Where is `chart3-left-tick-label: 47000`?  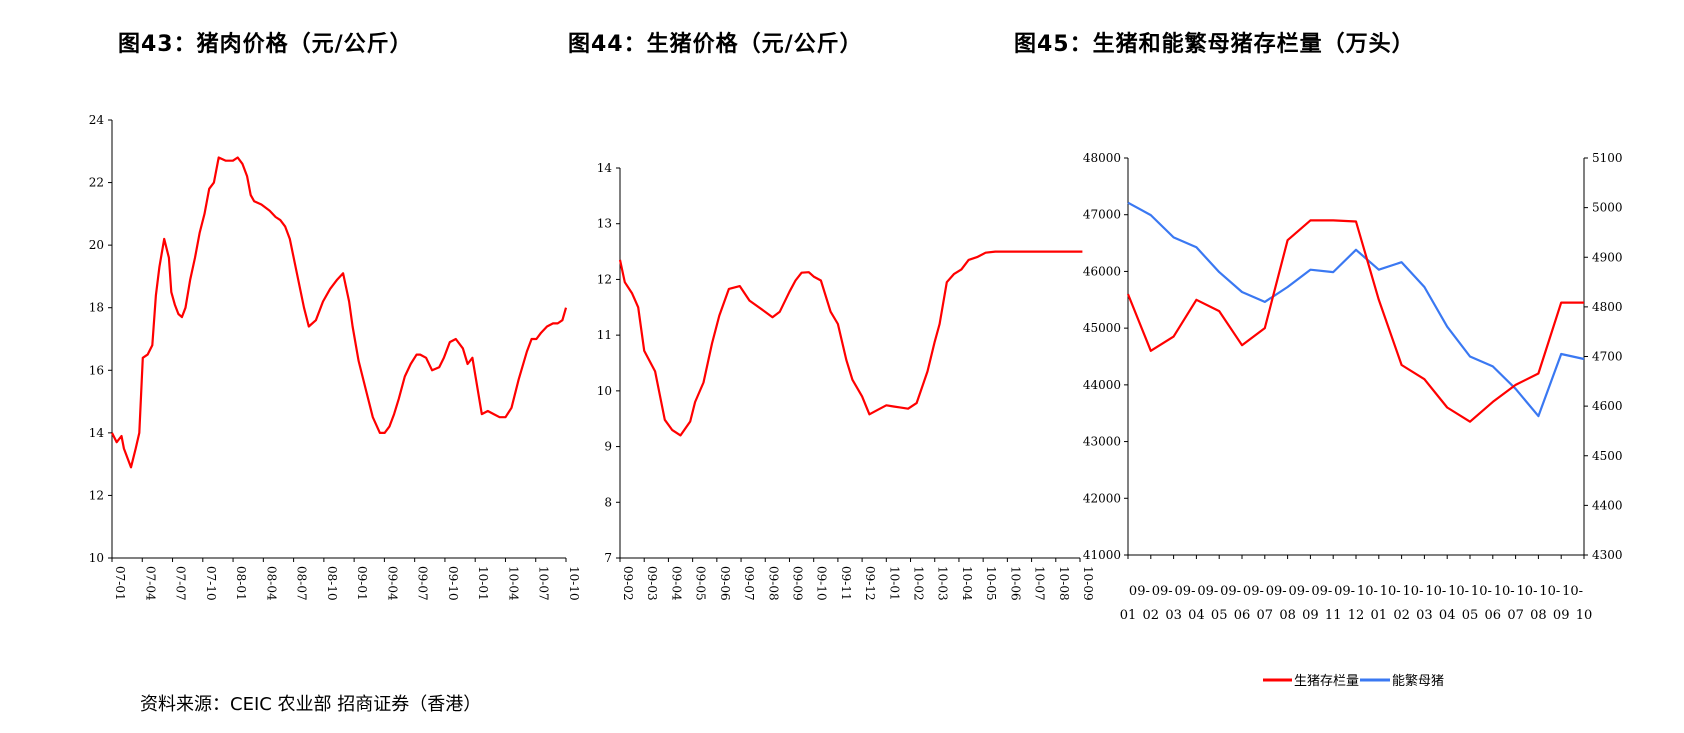 chart3-left-tick-label: 47000 is located at coordinates (1102, 215).